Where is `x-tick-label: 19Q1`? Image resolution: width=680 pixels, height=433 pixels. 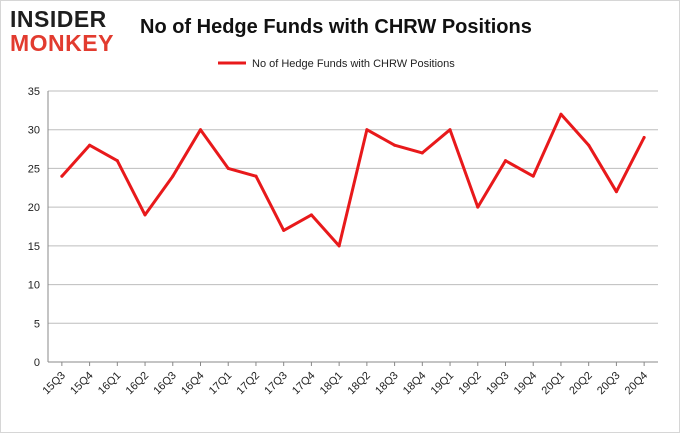 x-tick-label: 19Q1 is located at coordinates (443, 384).